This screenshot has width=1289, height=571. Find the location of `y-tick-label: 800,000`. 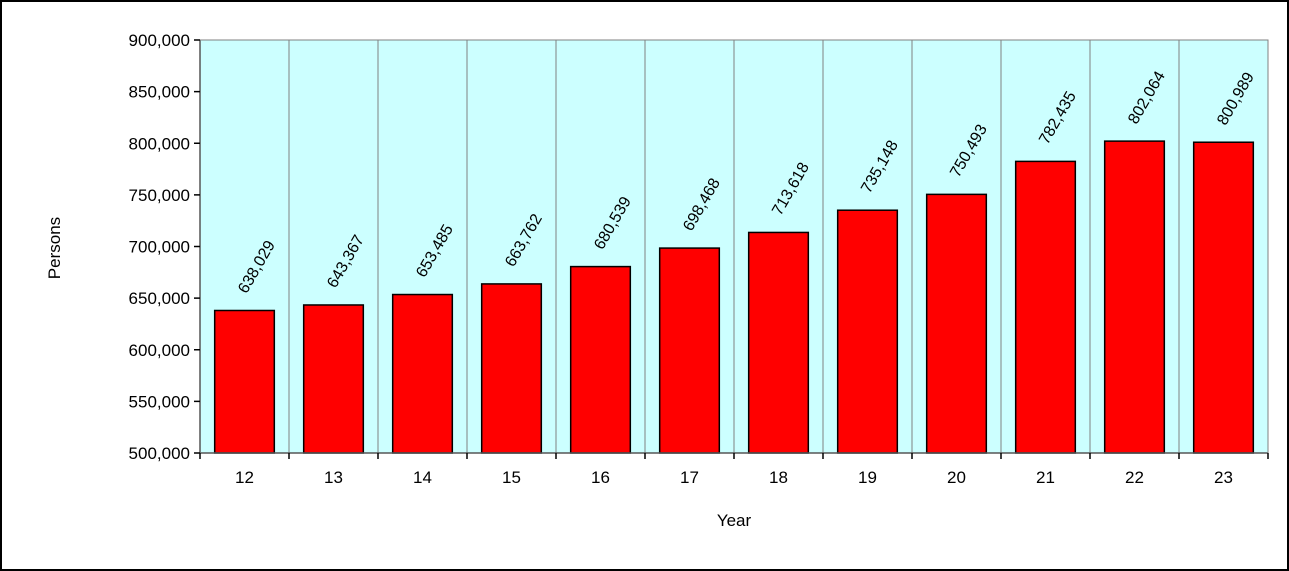

y-tick-label: 800,000 is located at coordinates (159, 143).